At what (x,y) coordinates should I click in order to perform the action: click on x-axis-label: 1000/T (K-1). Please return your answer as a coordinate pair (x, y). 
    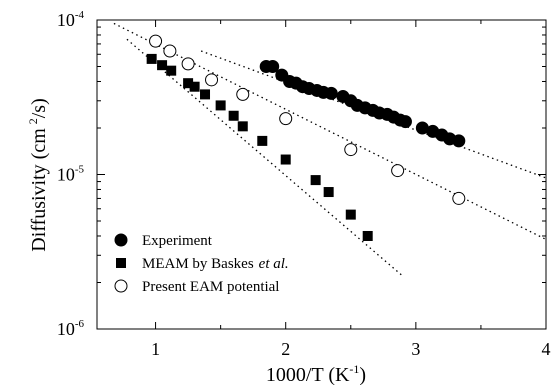
    Looking at the image, I should click on (316, 373).